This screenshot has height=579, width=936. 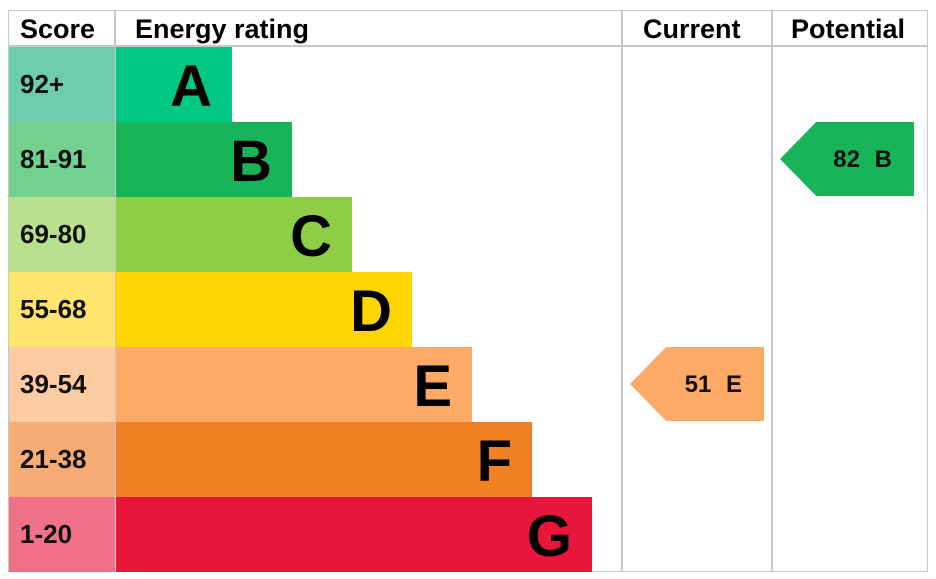 I want to click on band-bar-e: E, so click(x=294, y=384).